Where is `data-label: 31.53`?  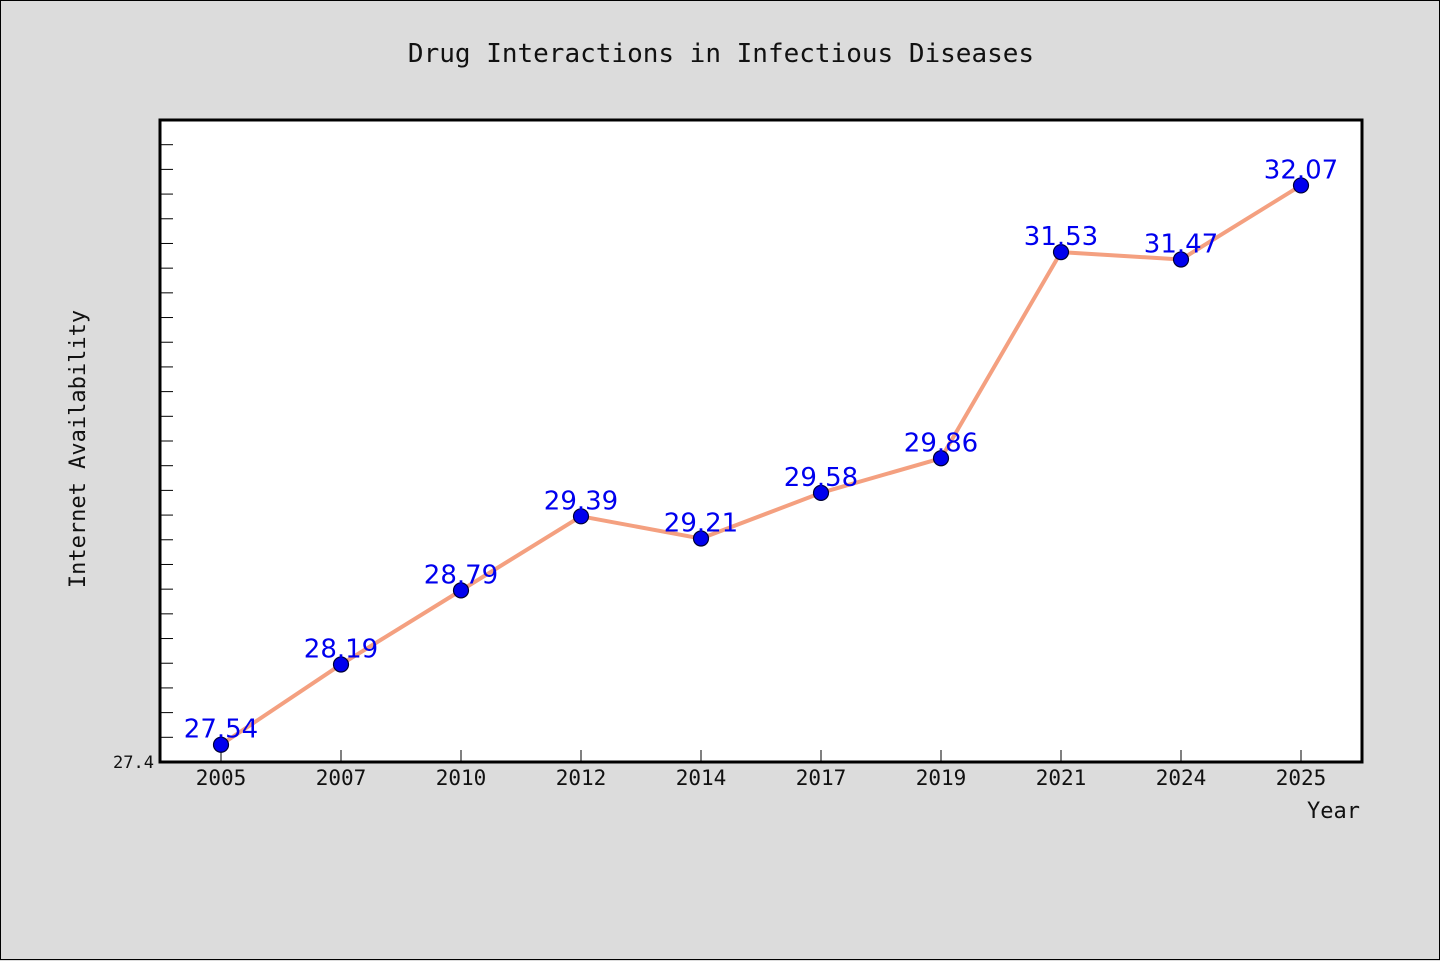
data-label: 31.53 is located at coordinates (1061, 237).